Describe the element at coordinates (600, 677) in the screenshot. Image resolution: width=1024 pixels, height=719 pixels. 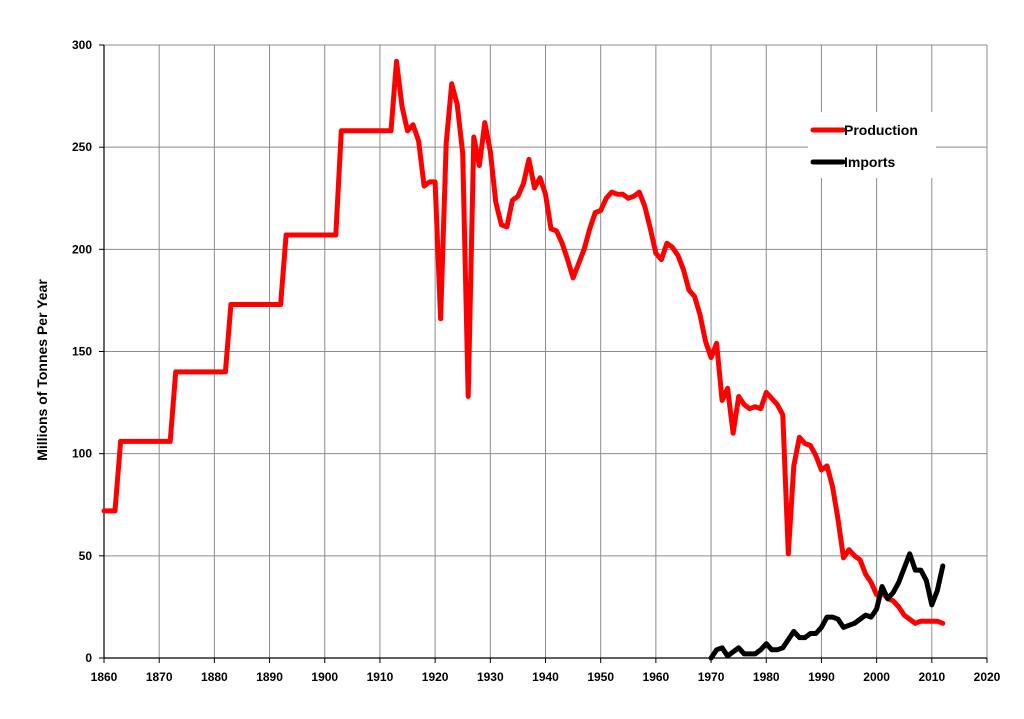
I see `x-tick-label: 1950` at that location.